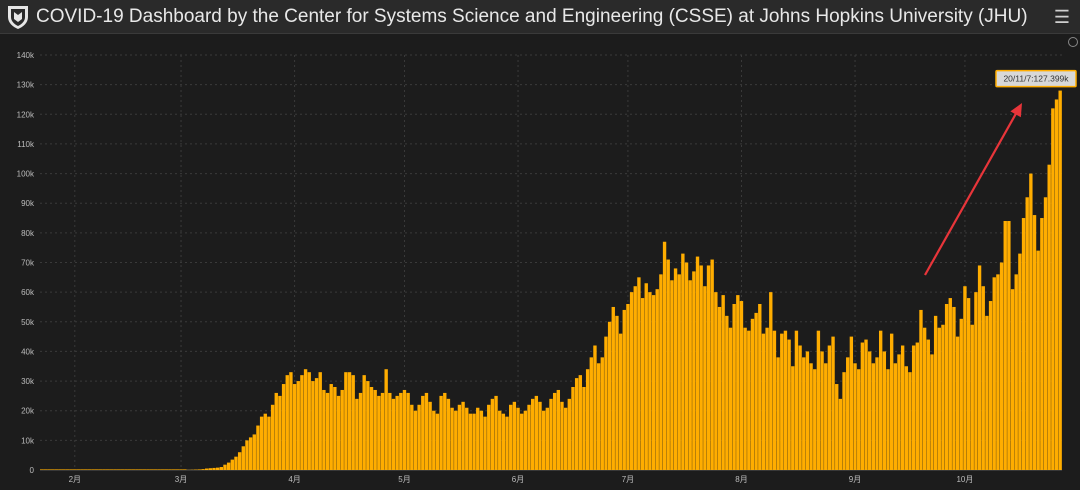 The width and height of the screenshot is (1080, 490). Describe the element at coordinates (404, 479) in the screenshot. I see `x-tick-label: 5月` at that location.